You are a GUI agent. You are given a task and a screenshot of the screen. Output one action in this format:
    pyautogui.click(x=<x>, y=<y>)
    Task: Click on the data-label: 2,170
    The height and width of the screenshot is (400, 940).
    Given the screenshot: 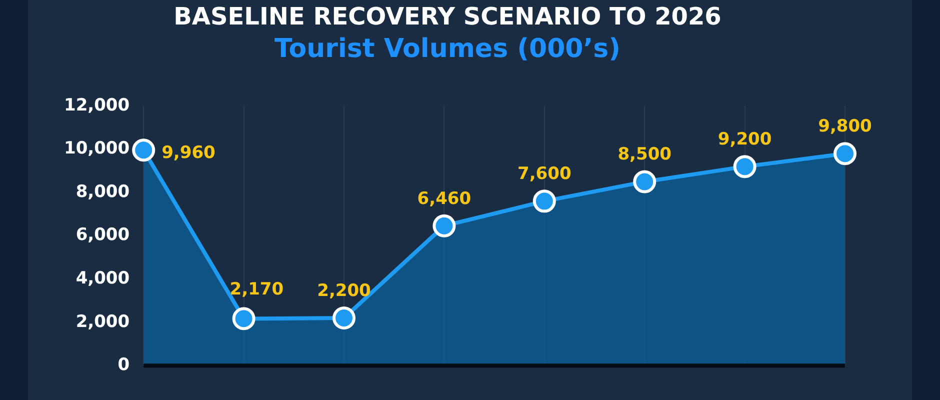 What is the action you would take?
    pyautogui.click(x=257, y=290)
    